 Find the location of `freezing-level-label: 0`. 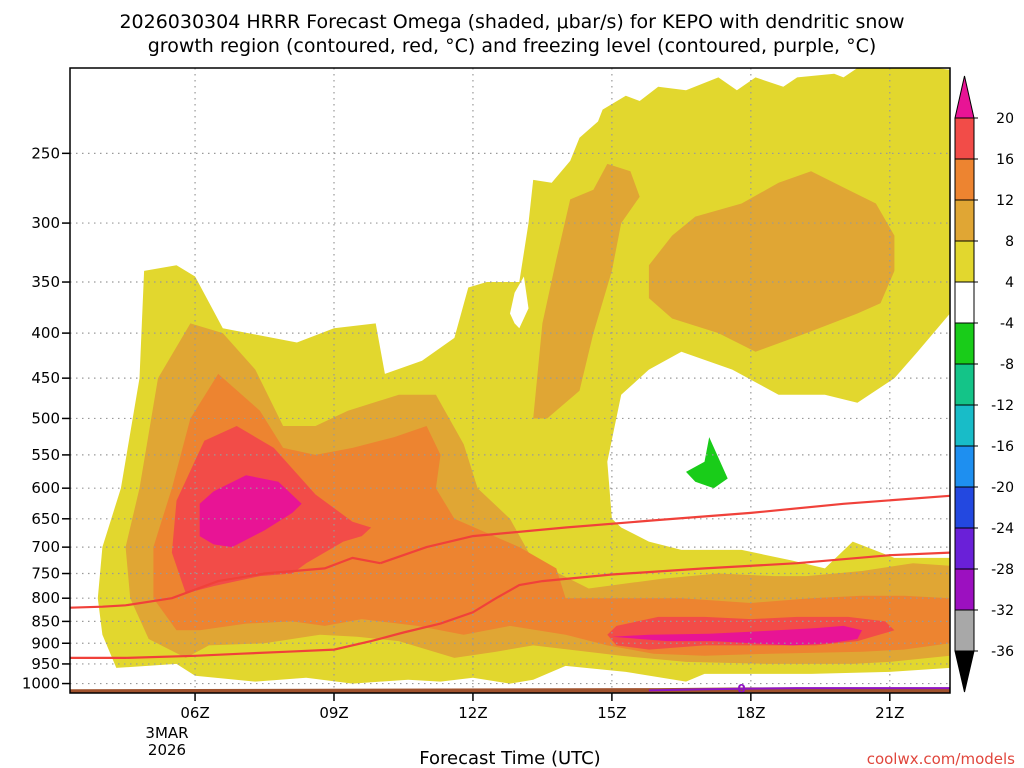

freezing-level-label: 0 is located at coordinates (741, 689).